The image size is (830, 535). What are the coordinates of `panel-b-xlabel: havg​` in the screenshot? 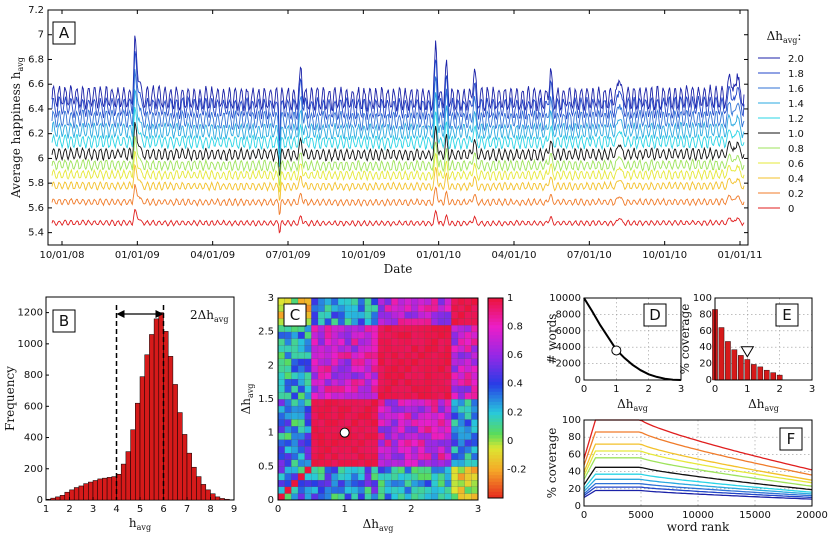 It's located at (140, 524).